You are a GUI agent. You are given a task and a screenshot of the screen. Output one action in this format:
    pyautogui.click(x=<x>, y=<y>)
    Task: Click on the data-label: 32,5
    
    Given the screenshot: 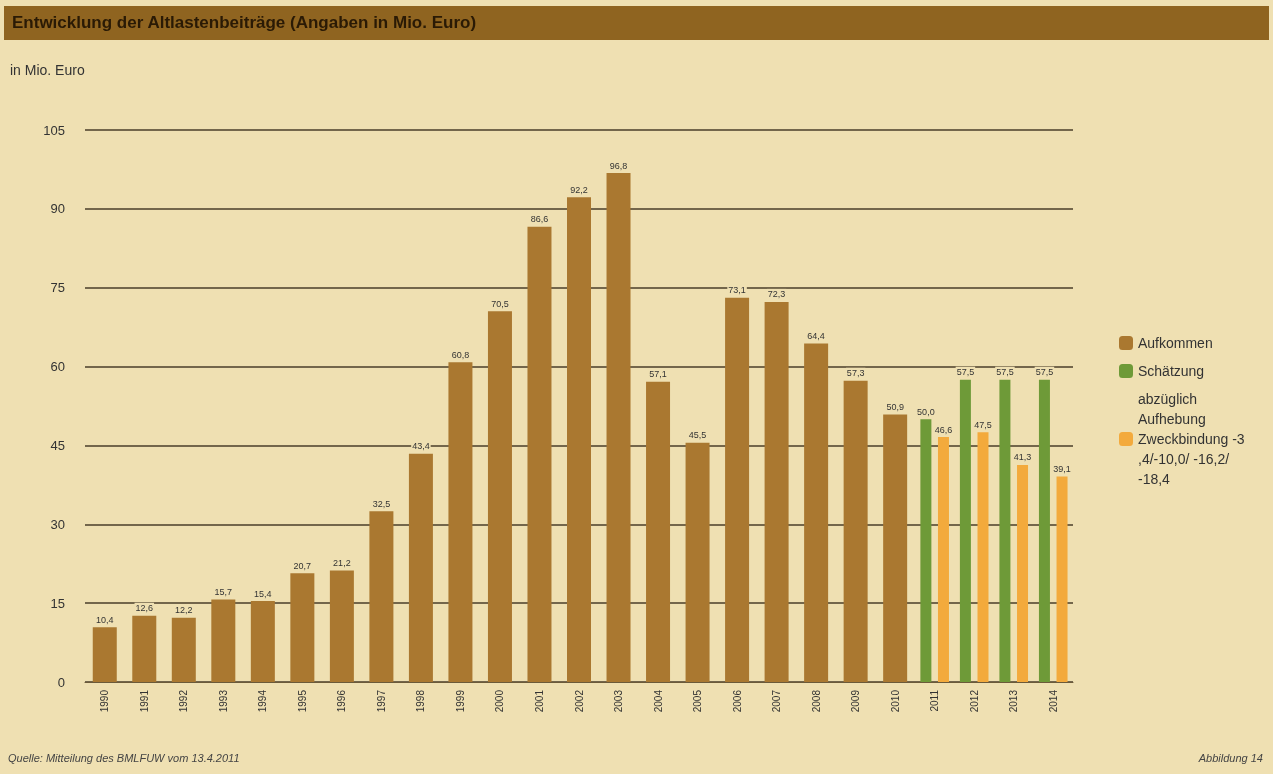 What is the action you would take?
    pyautogui.click(x=381, y=503)
    